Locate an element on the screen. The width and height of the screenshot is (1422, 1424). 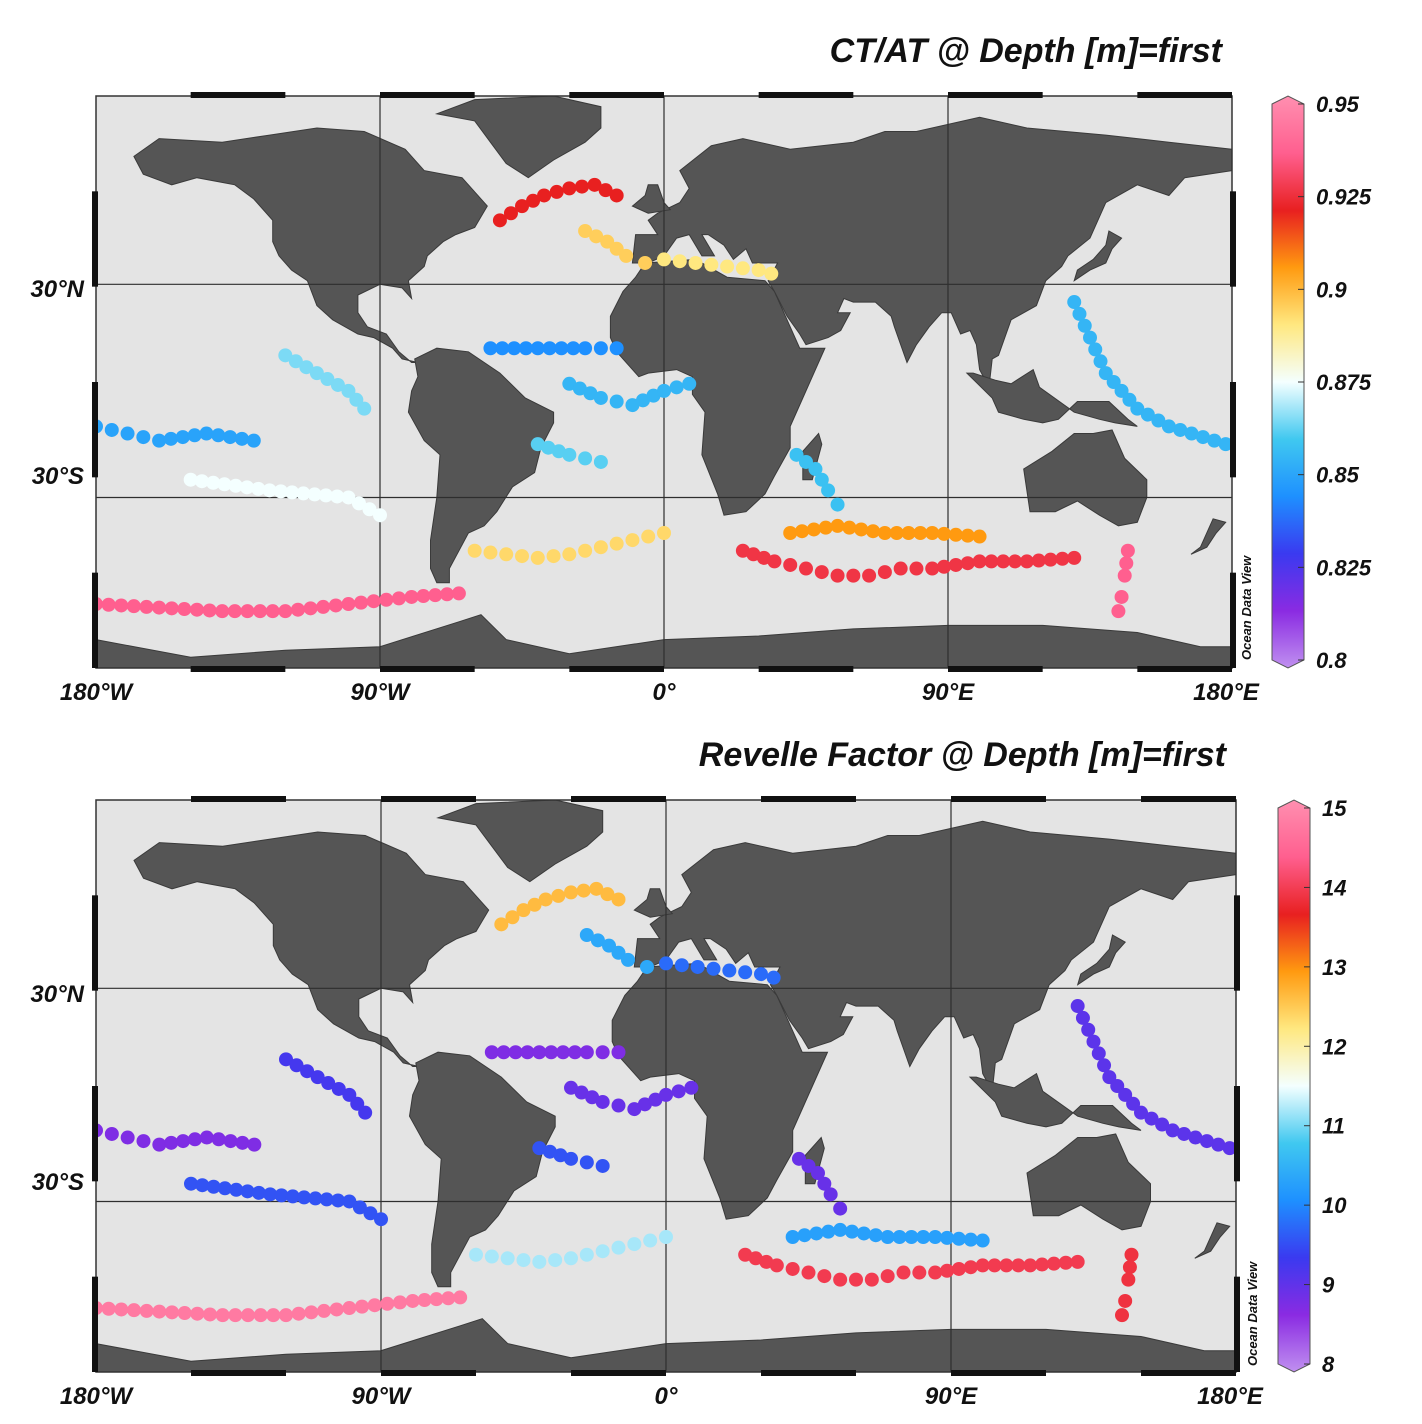
landmass-indonesia is located at coordinates (1055, 1101).